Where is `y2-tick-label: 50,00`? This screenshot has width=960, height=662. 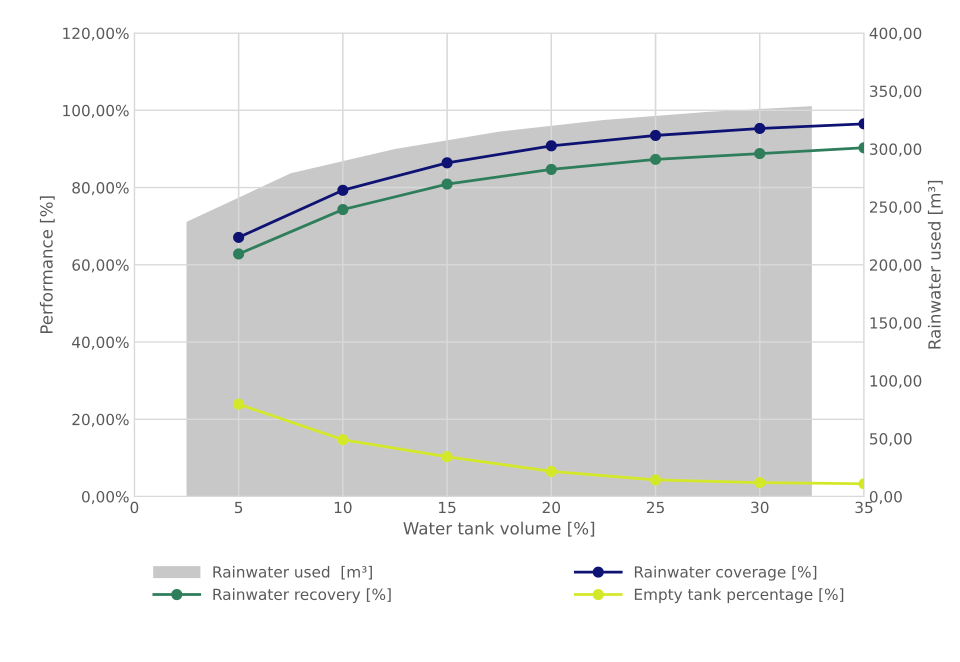
y2-tick-label: 50,00 is located at coordinates (891, 439).